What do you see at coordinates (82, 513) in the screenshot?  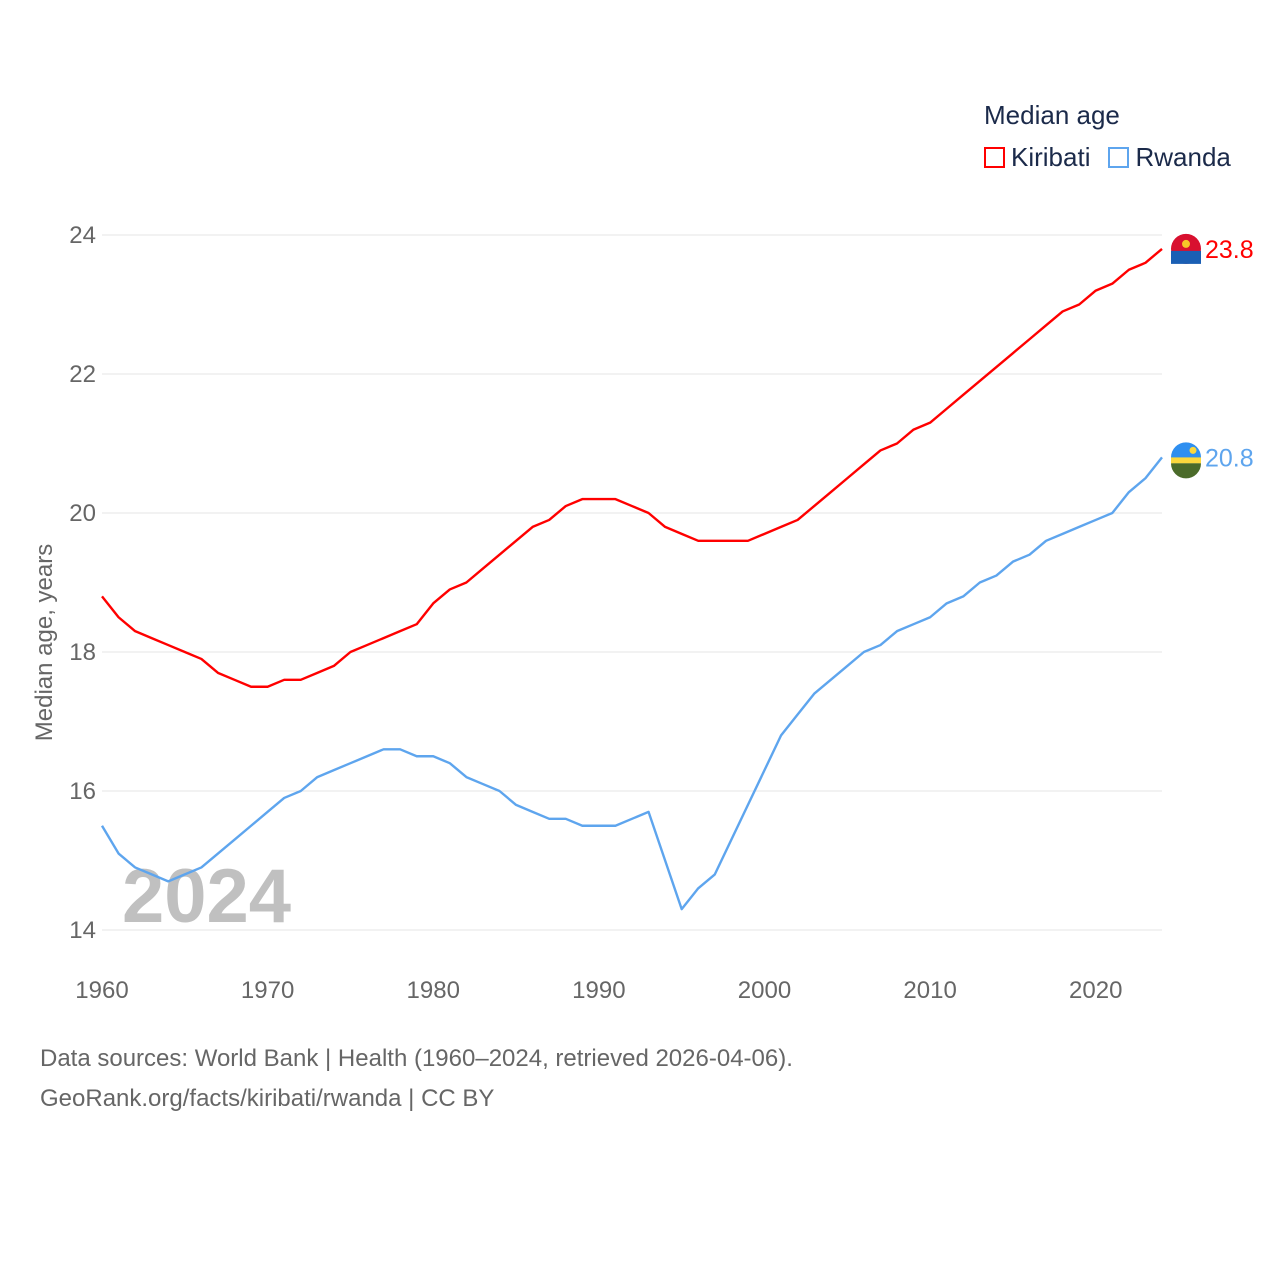 I see `y-tick-label: 20` at bounding box center [82, 513].